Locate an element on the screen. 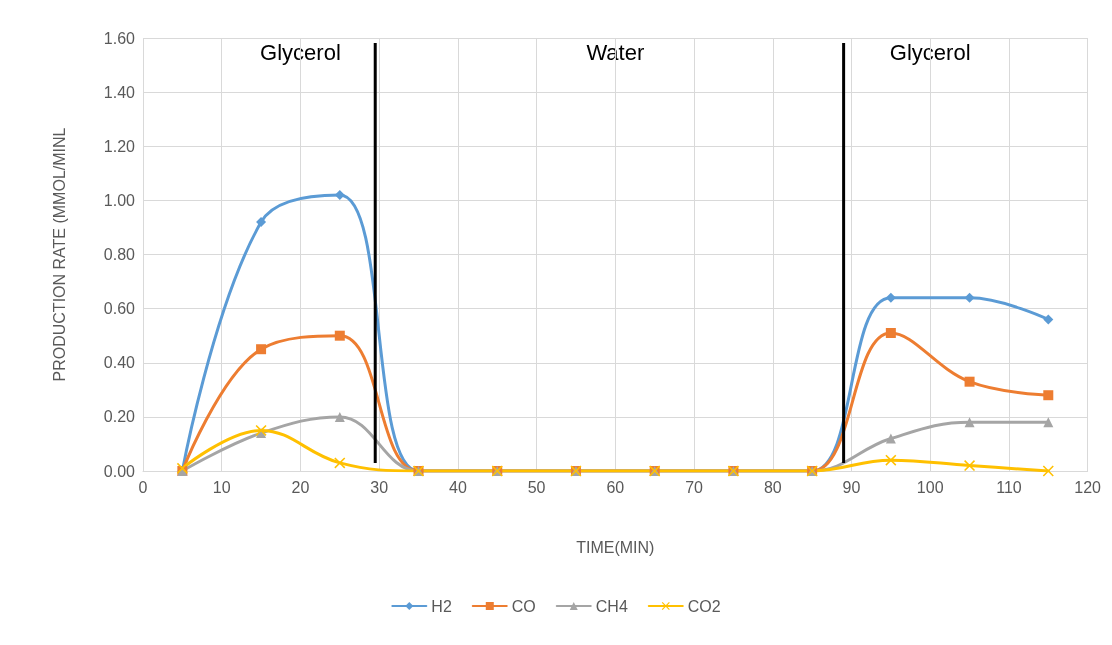  x-tick-label: 0 is located at coordinates (143, 487).